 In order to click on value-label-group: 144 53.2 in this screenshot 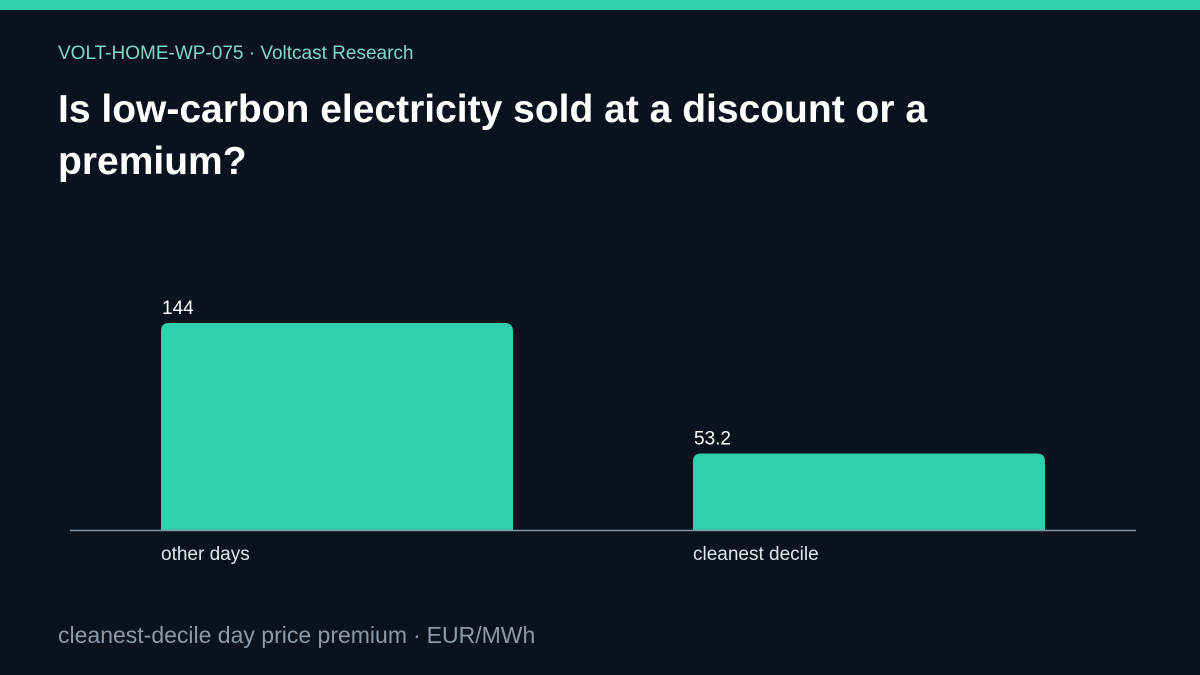, I will do `click(446, 374)`.